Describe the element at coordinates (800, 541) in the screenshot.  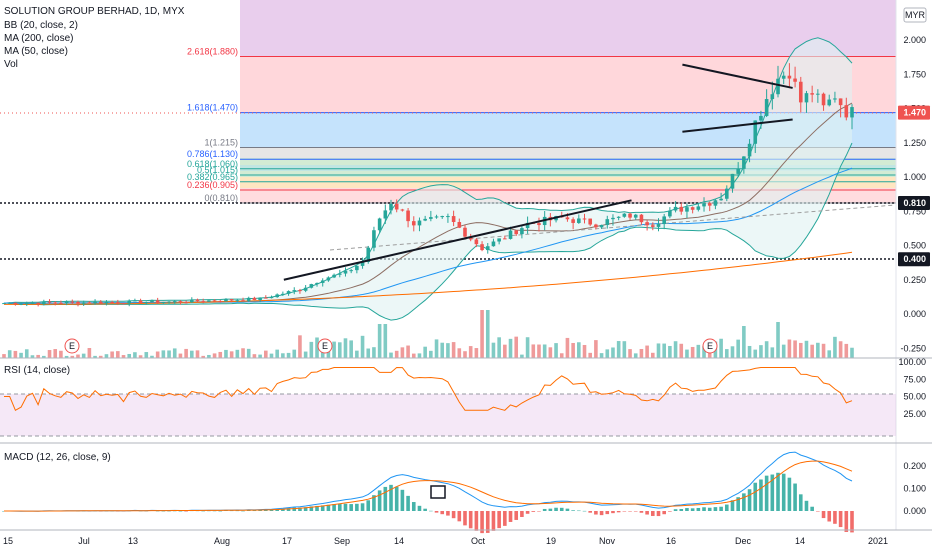
I see `time-tick: 14` at that location.